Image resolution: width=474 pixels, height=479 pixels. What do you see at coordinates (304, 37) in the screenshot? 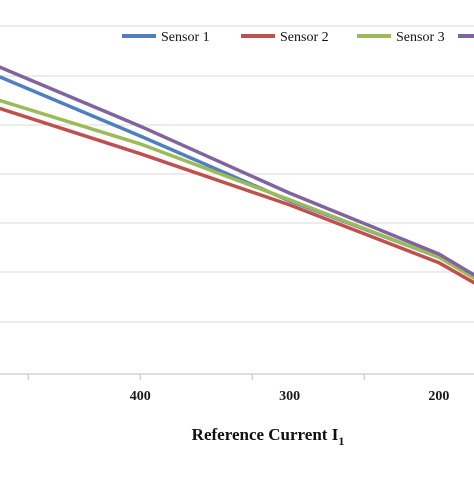
I see `legend-label-2: Sensor 2` at bounding box center [304, 37].